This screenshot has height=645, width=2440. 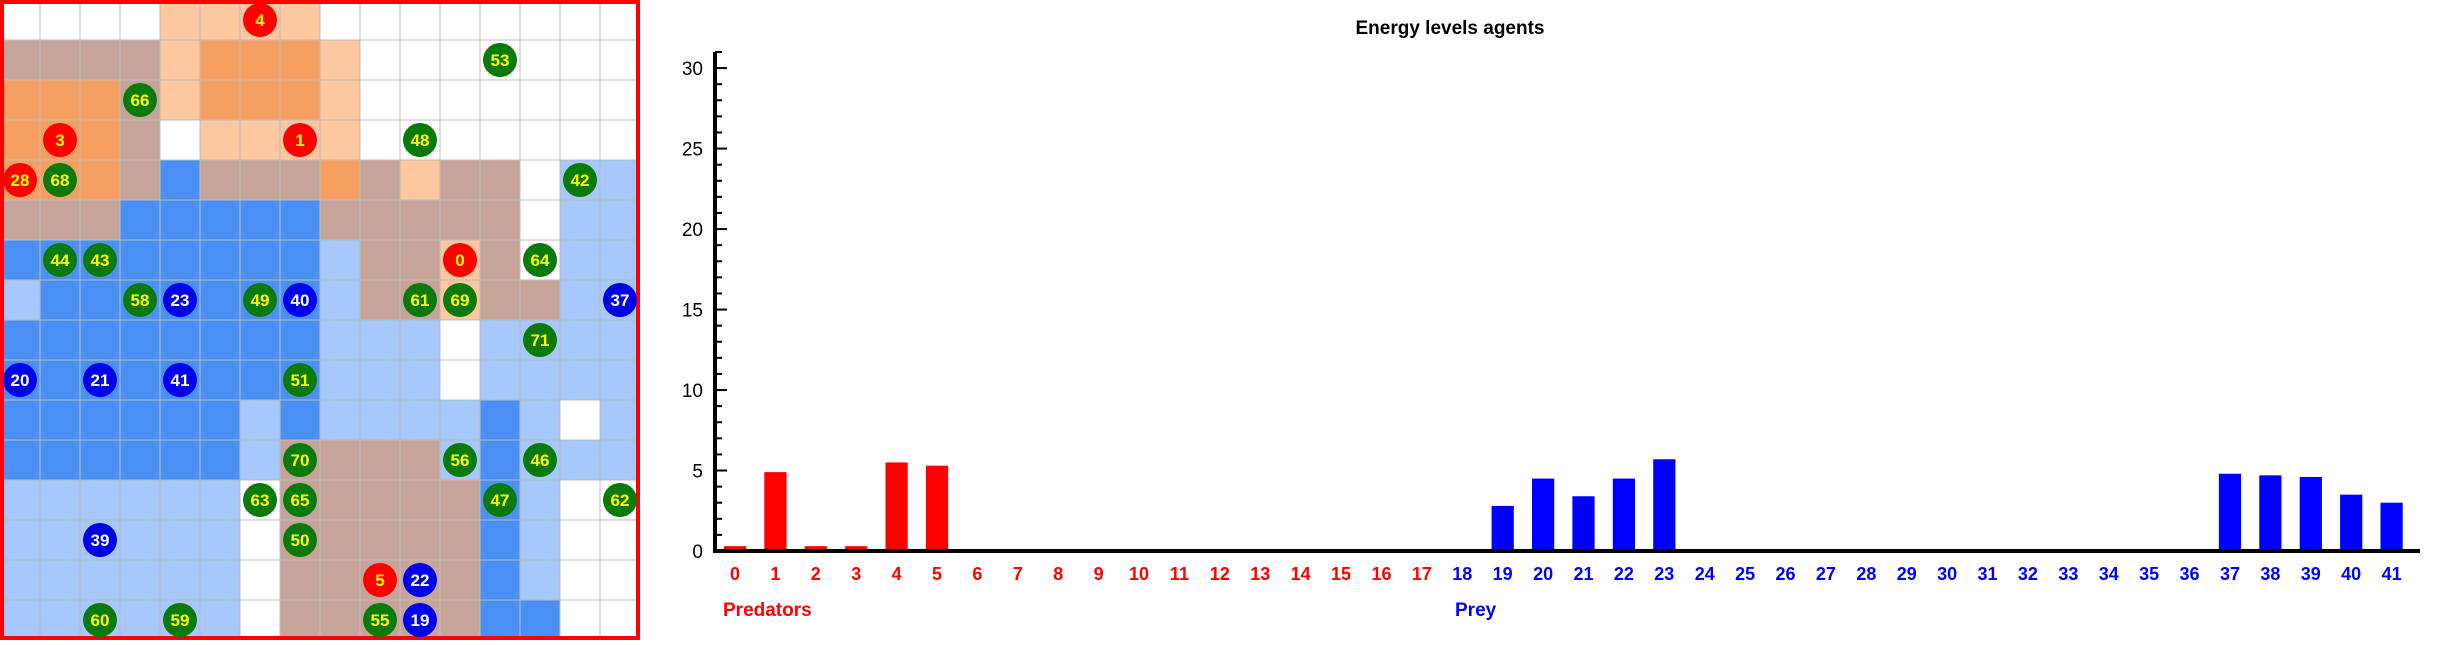 I want to click on prey-agent: 20, so click(x=20, y=380).